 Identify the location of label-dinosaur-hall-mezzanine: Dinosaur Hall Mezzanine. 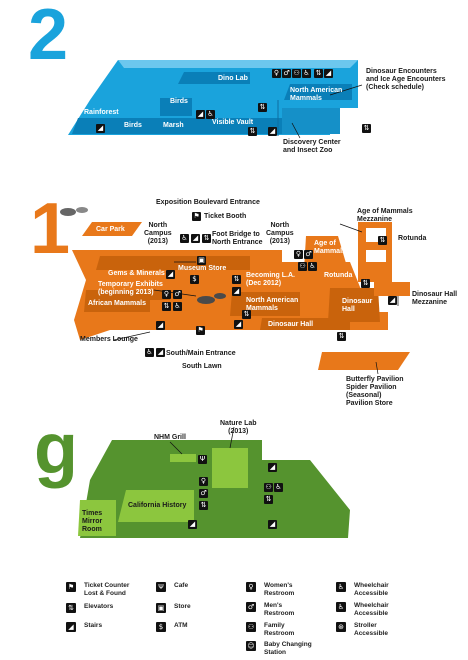
(435, 298).